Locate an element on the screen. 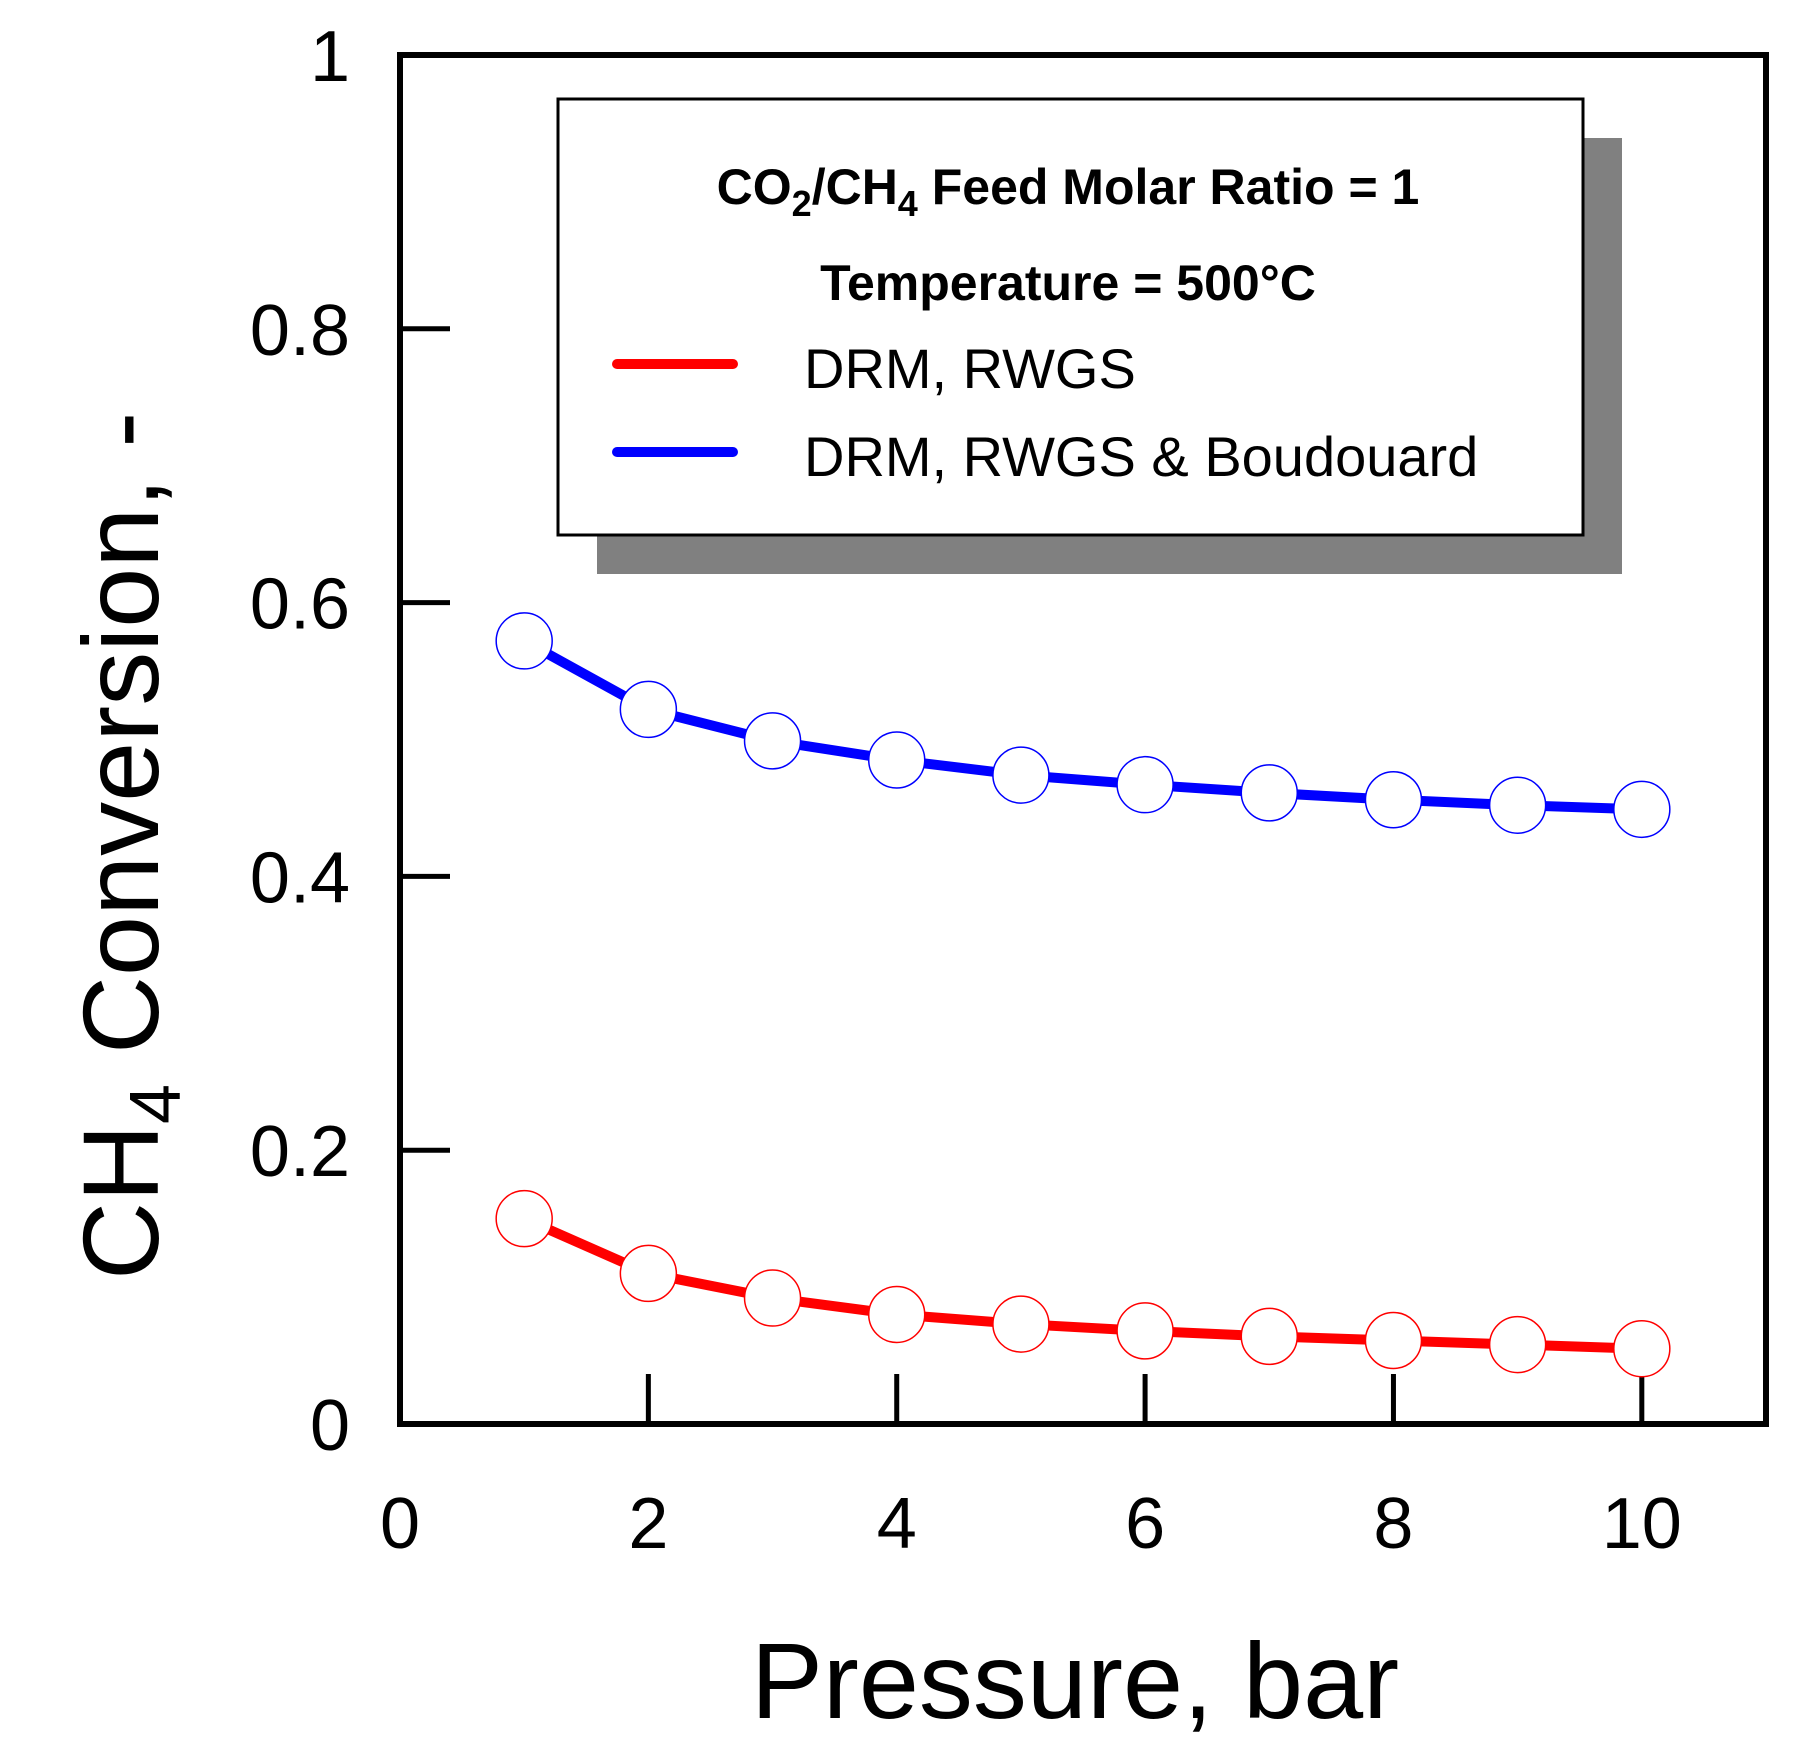 The image size is (1815, 1752). legend-header-ratio: CO2/CH4 Feed Molar Ratio = 1 is located at coordinates (1068, 191).